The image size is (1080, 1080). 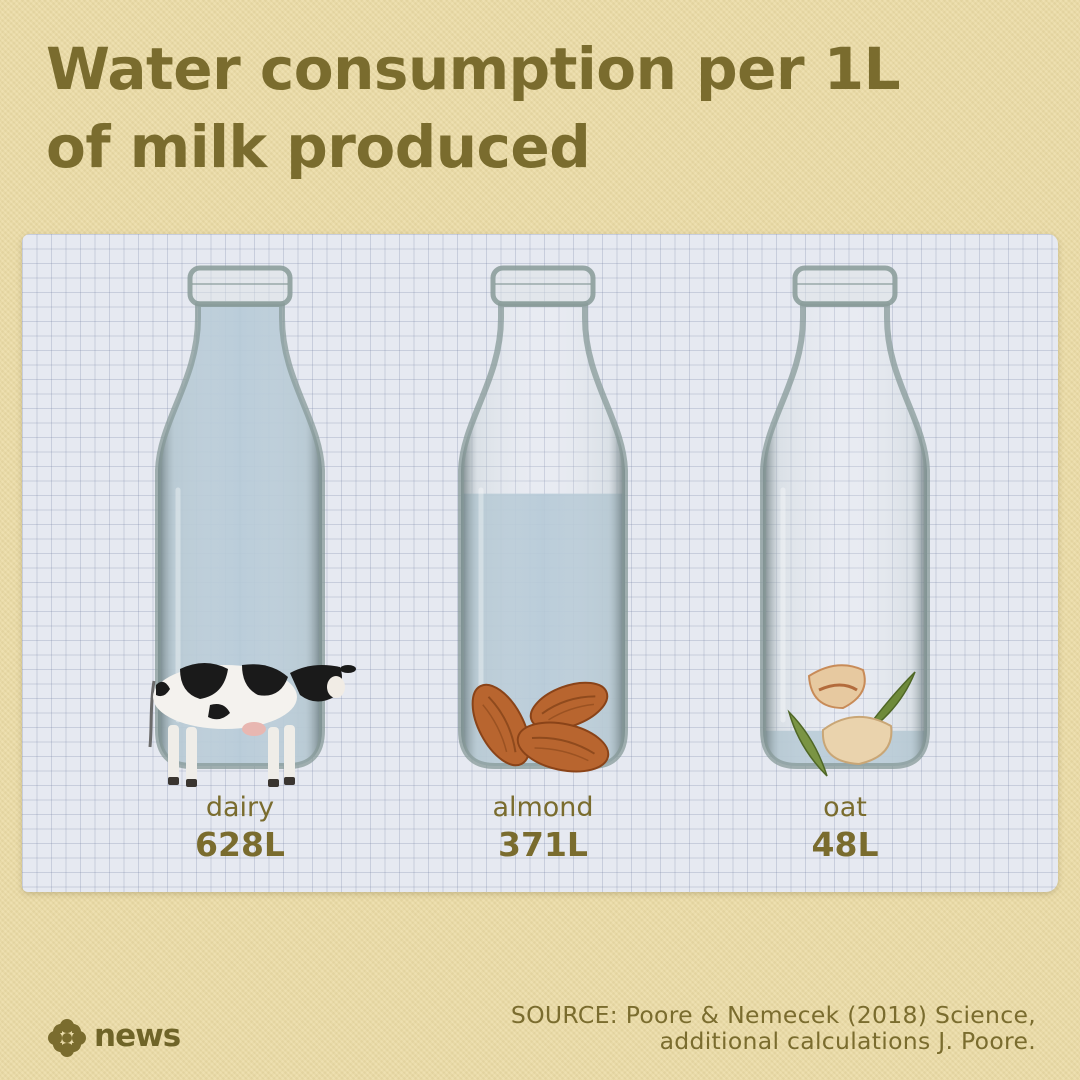 I want to click on almond-icon, so click(x=540, y=727).